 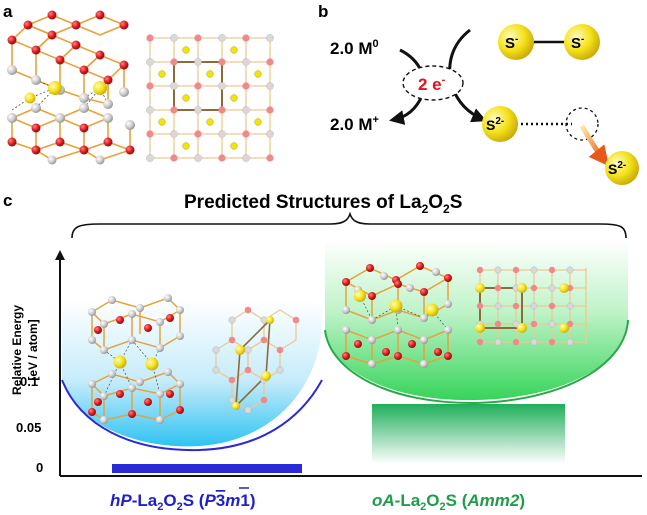 I want to click on oa-energy-bar, so click(x=468, y=434).